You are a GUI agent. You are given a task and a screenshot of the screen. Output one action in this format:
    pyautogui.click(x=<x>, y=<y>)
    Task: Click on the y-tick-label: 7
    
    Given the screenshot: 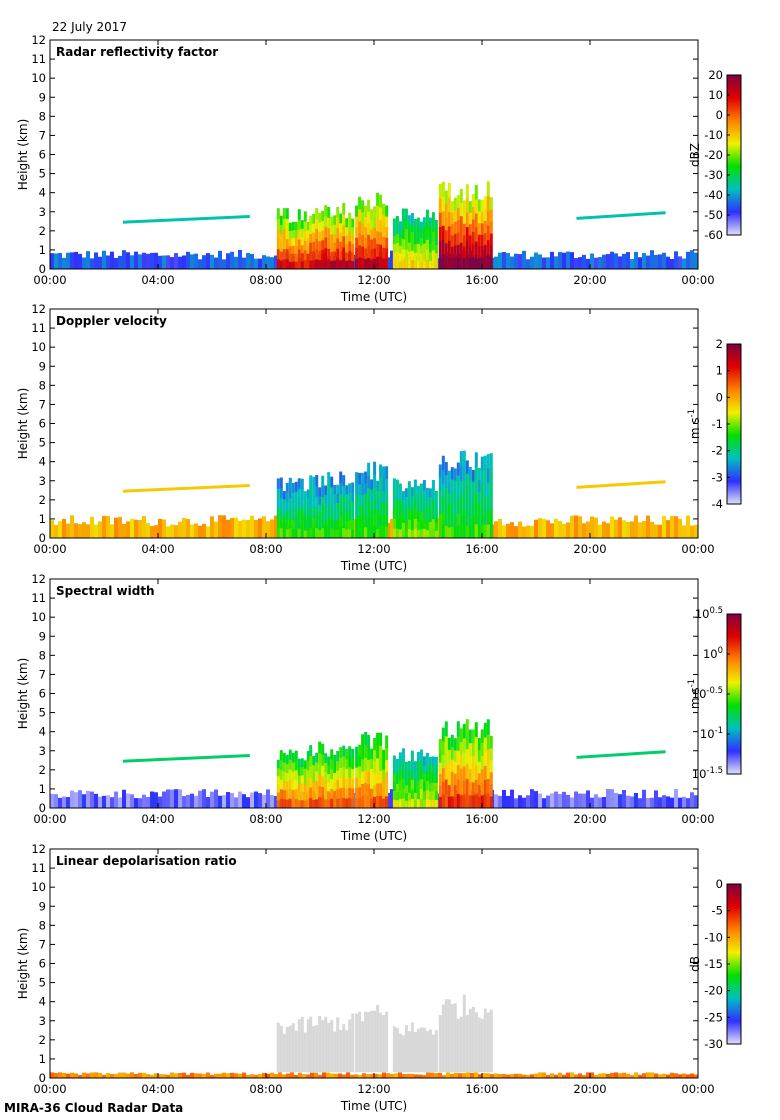 What is the action you would take?
    pyautogui.click(x=42, y=404)
    